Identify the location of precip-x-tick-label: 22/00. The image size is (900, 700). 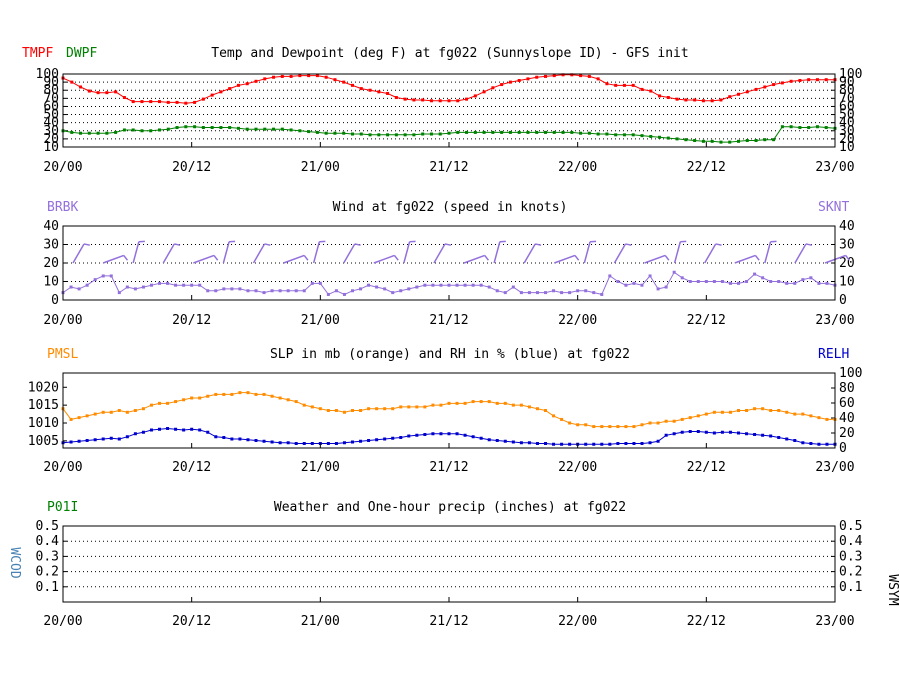
(577, 621).